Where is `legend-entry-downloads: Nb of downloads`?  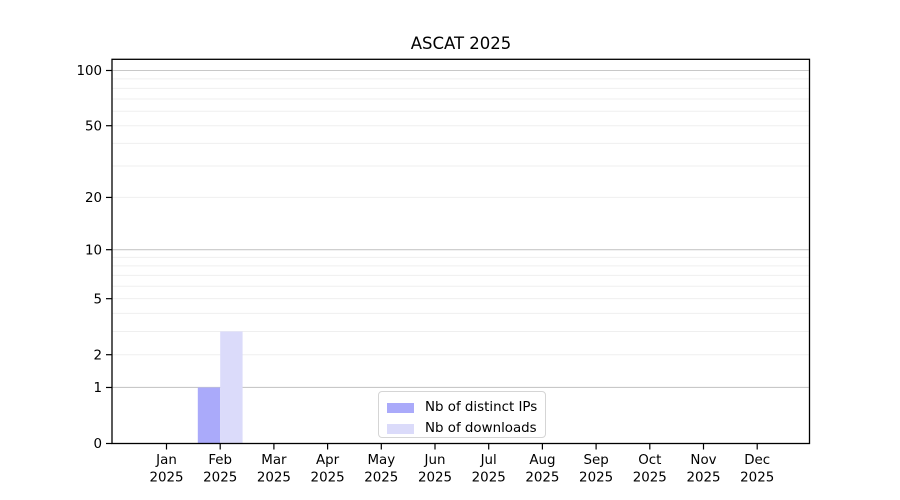 legend-entry-downloads: Nb of downloads is located at coordinates (462, 428).